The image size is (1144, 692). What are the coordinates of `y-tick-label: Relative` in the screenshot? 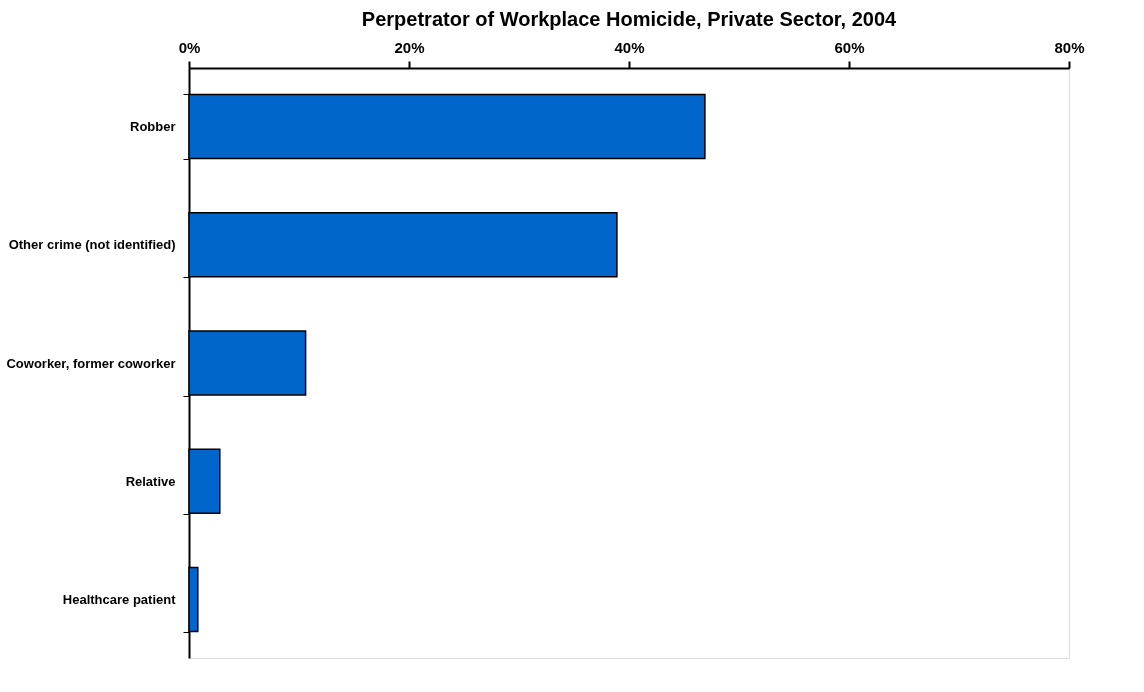 It's located at (150, 481).